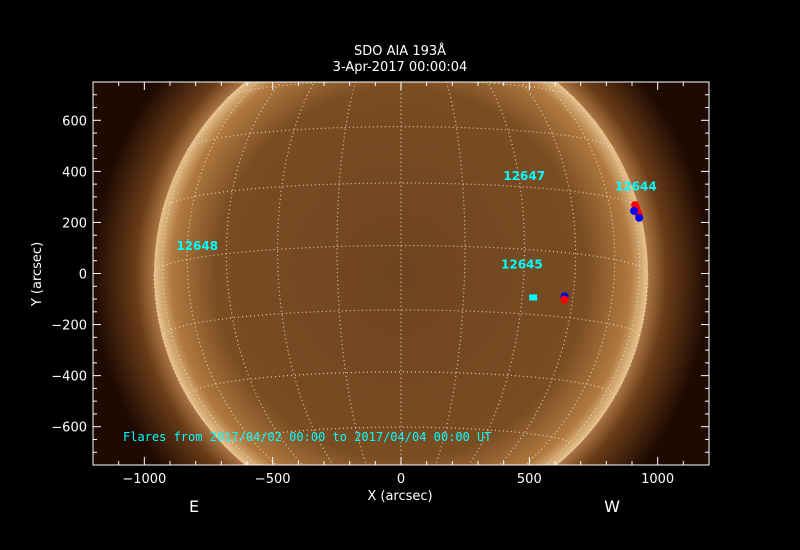  Describe the element at coordinates (529, 479) in the screenshot. I see `x-tick-label: 500` at that location.